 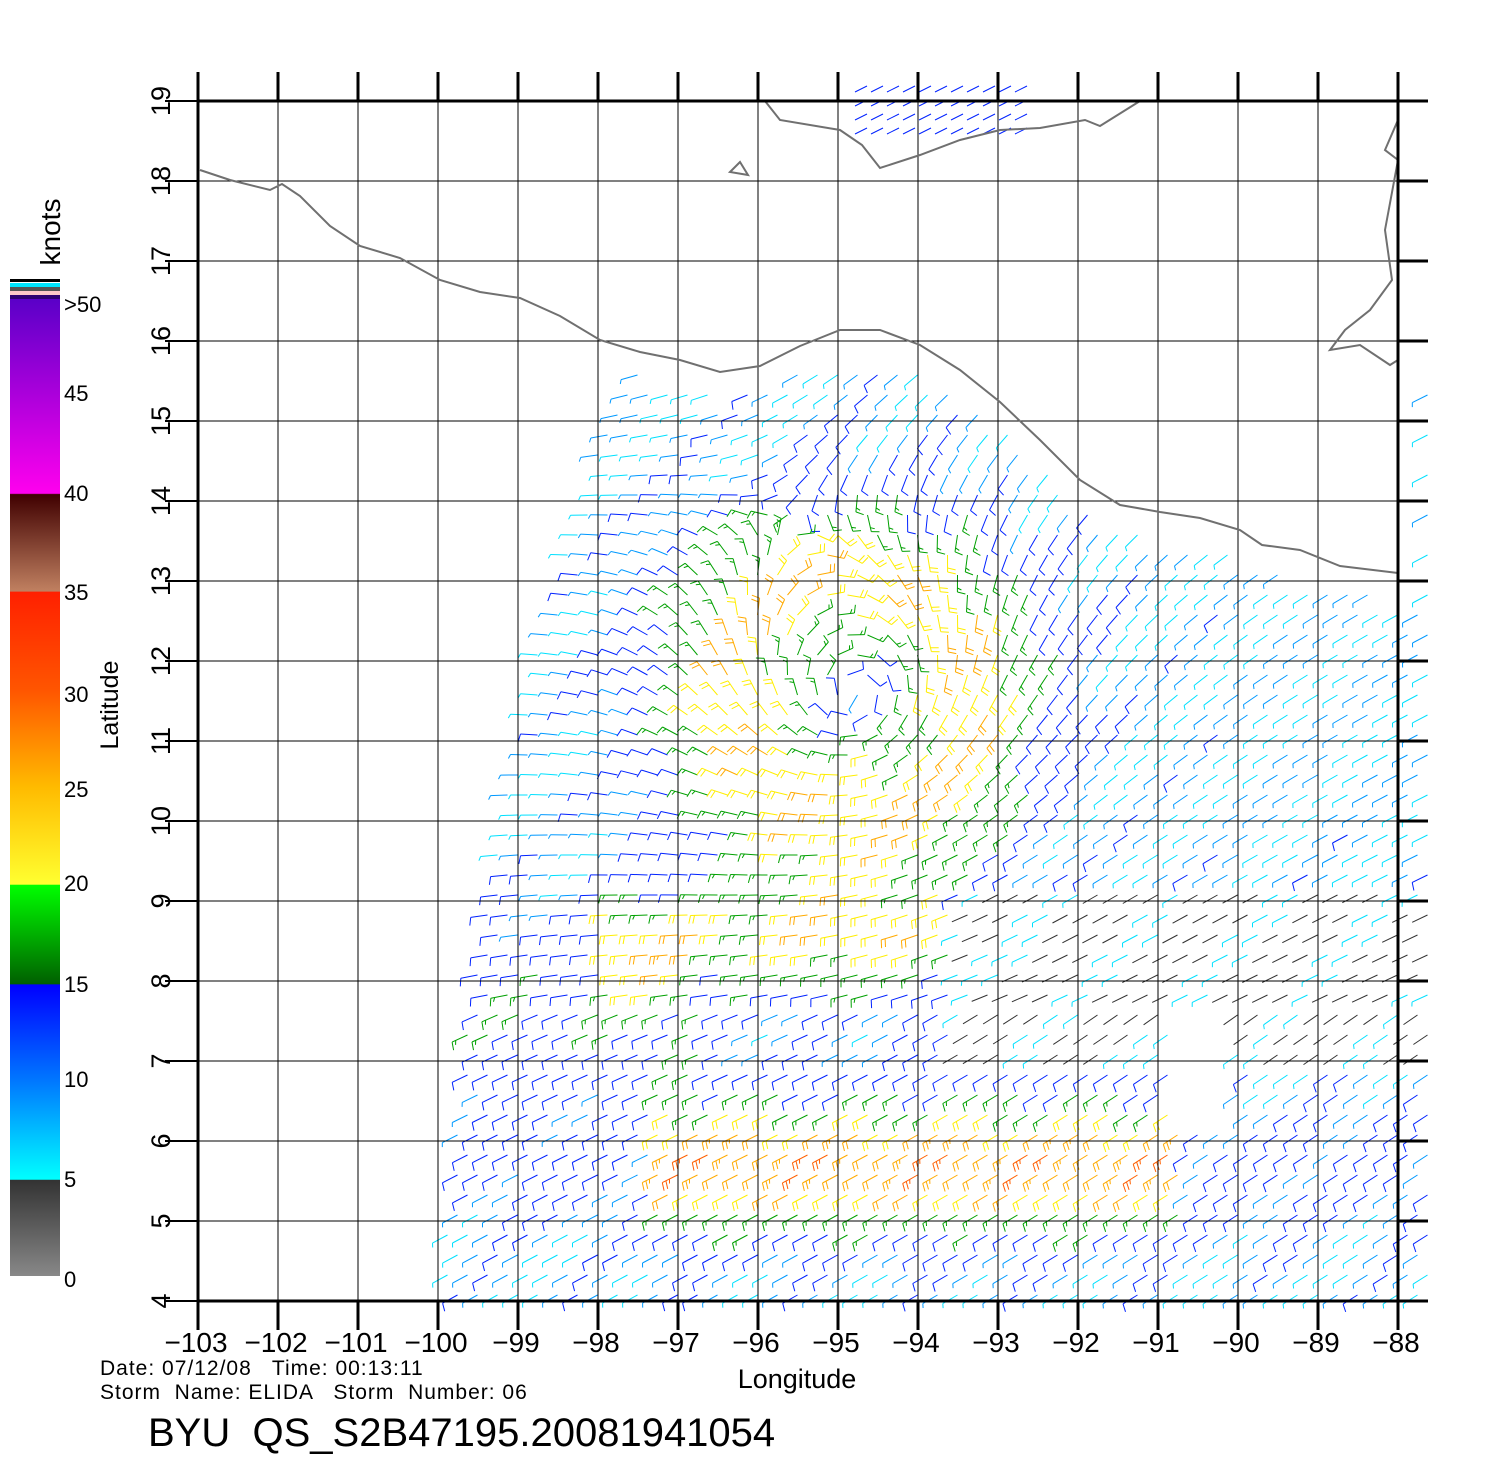 I want to click on lat-tick-label: 12, so click(x=161, y=661).